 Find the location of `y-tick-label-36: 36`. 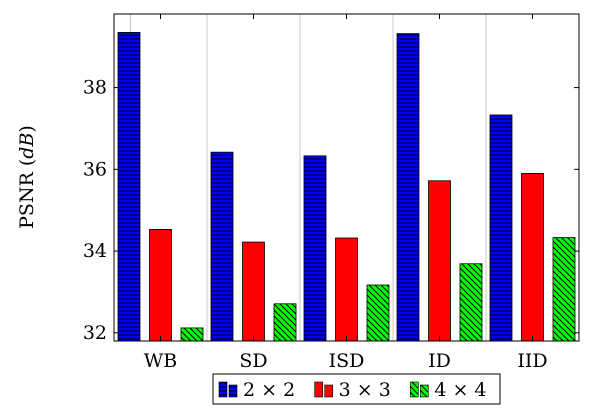

y-tick-label-36: 36 is located at coordinates (95, 169).